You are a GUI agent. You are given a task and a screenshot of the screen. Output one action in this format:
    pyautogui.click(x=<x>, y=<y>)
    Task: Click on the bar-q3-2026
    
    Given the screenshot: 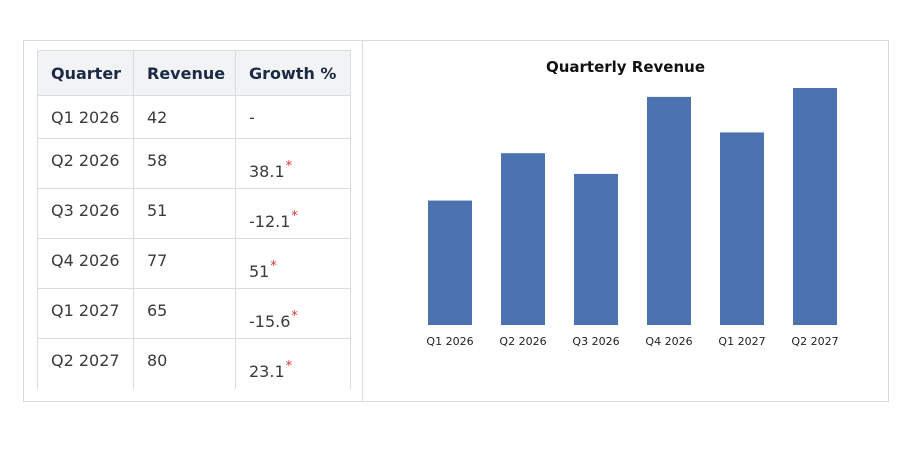 What is the action you would take?
    pyautogui.click(x=596, y=249)
    